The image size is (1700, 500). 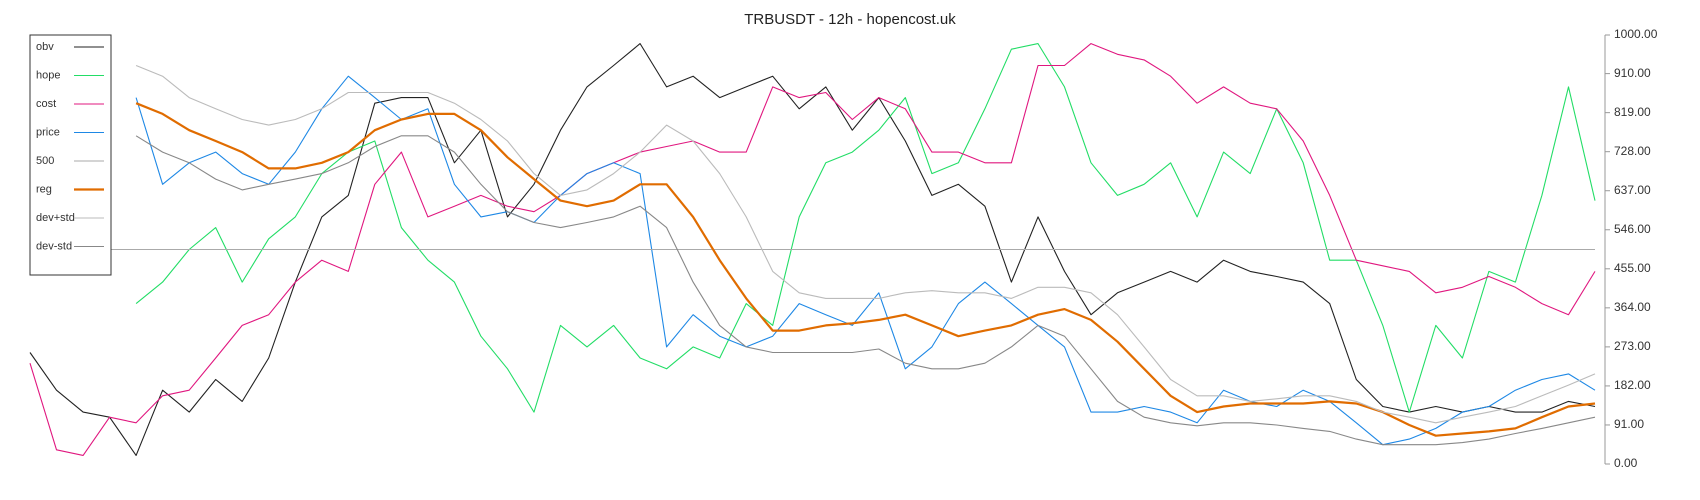 I want to click on y-tick-label: 546.00, so click(x=1632, y=229).